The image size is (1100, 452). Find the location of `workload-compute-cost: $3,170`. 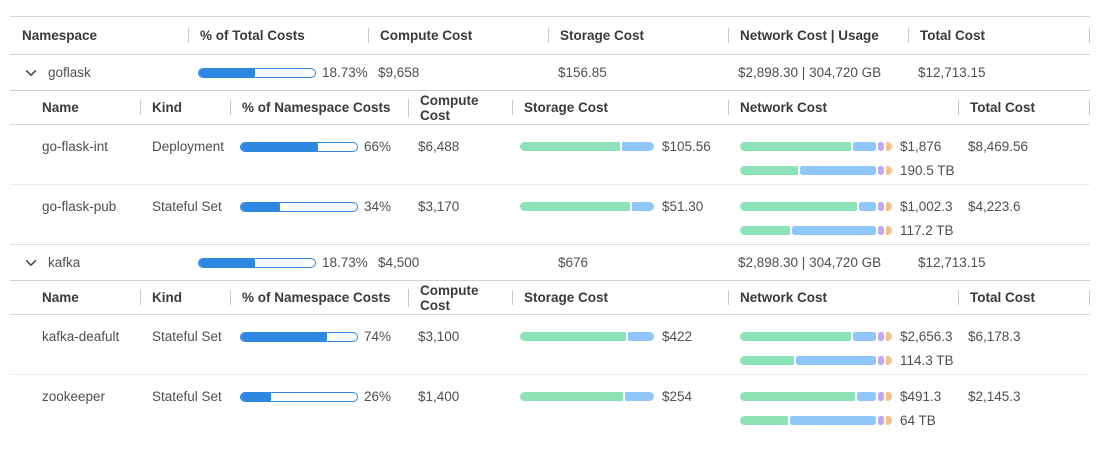

workload-compute-cost: $3,170 is located at coordinates (439, 206).